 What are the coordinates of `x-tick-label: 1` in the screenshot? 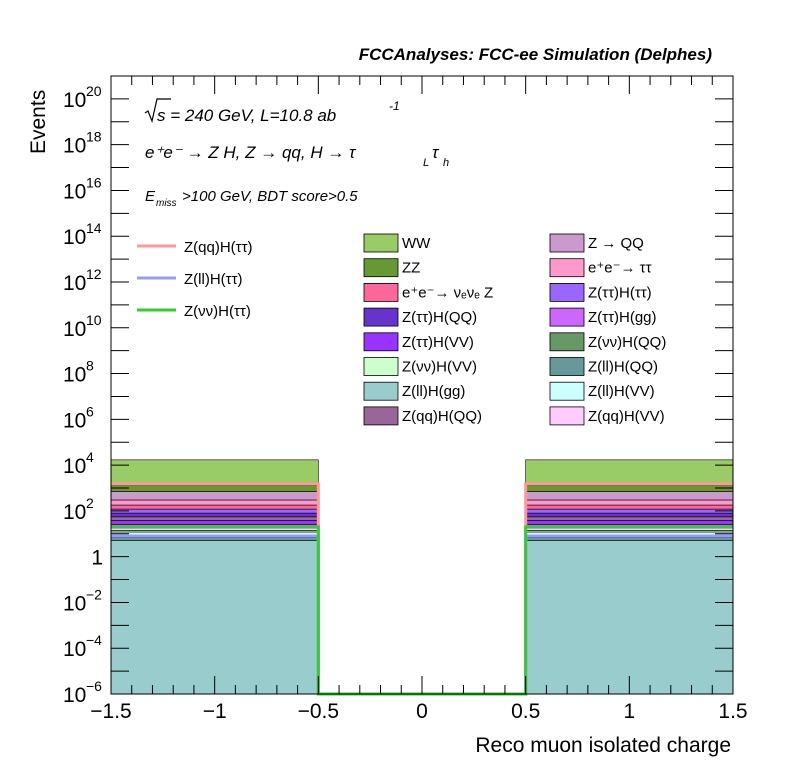 It's located at (629, 711).